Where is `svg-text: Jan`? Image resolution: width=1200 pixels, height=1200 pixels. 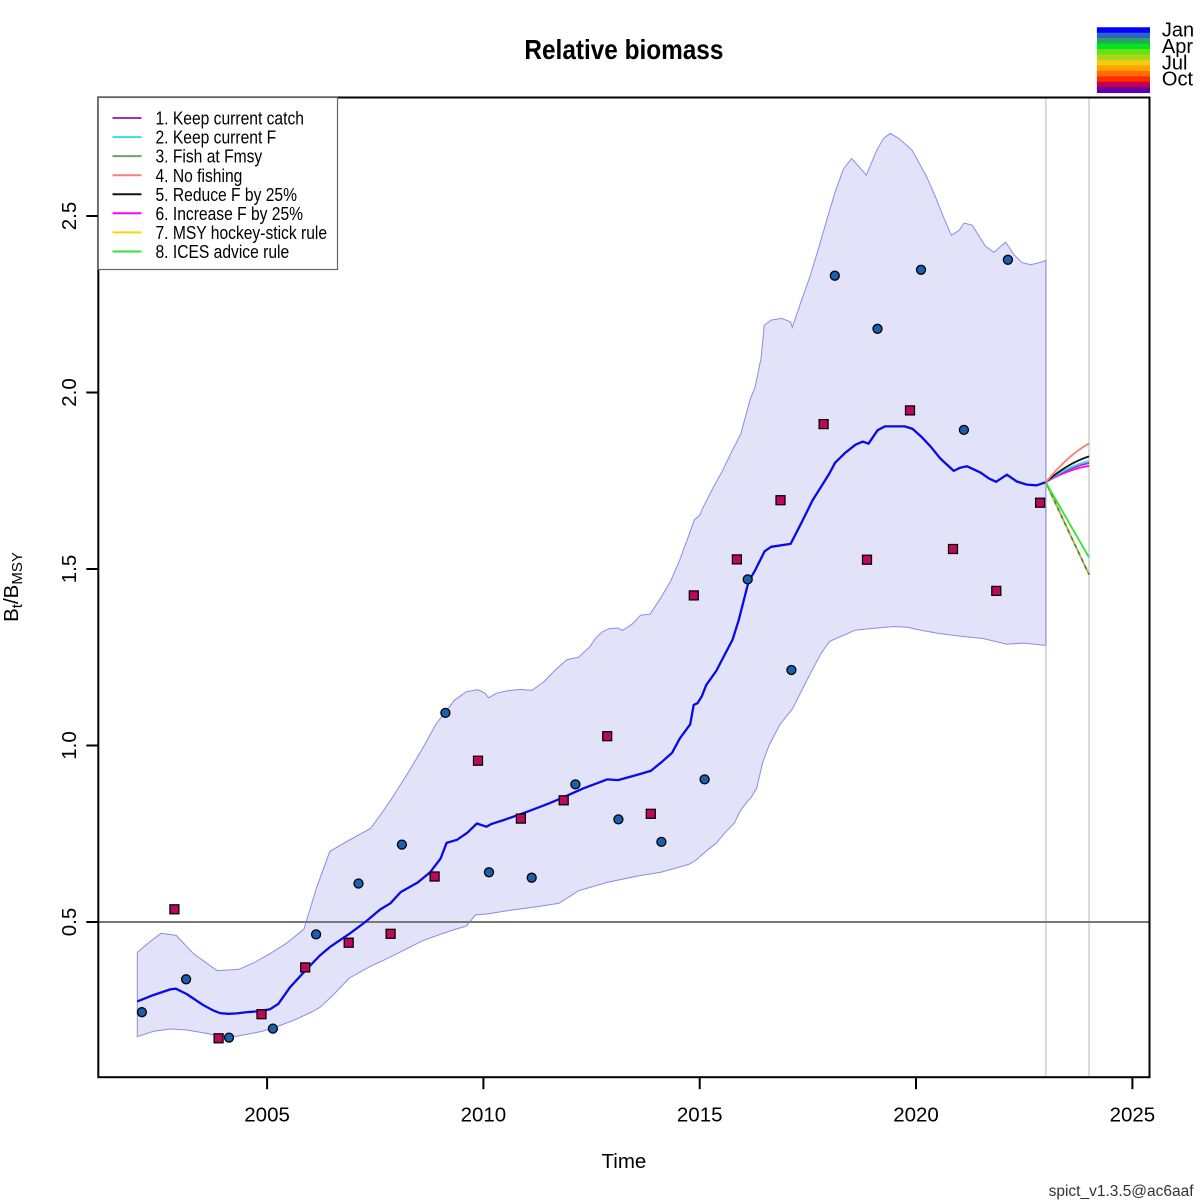 svg-text: Jan is located at coordinates (1178, 31).